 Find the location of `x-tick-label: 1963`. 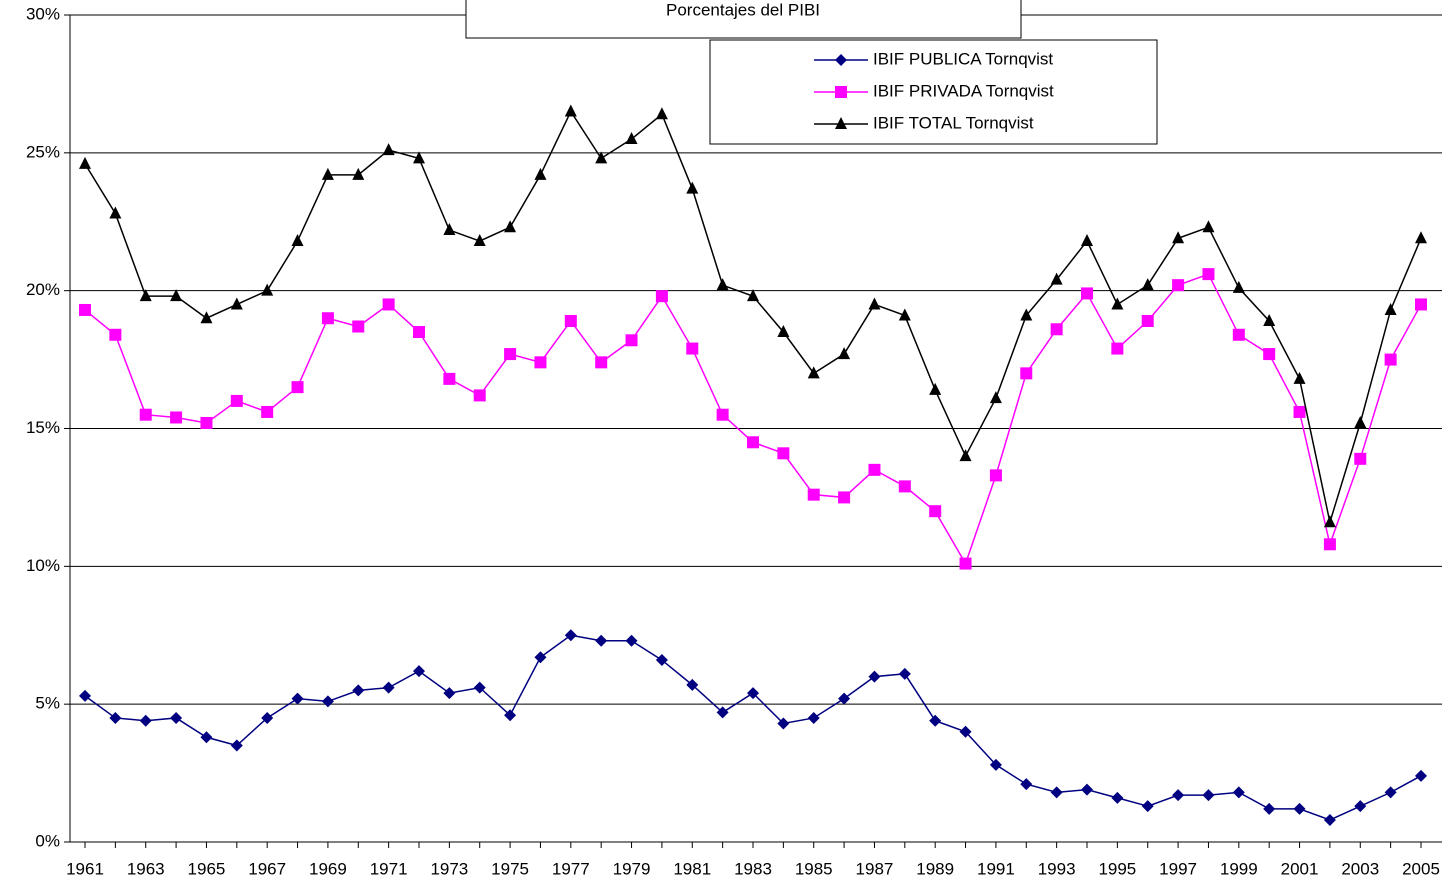

x-tick-label: 1963 is located at coordinates (146, 868).